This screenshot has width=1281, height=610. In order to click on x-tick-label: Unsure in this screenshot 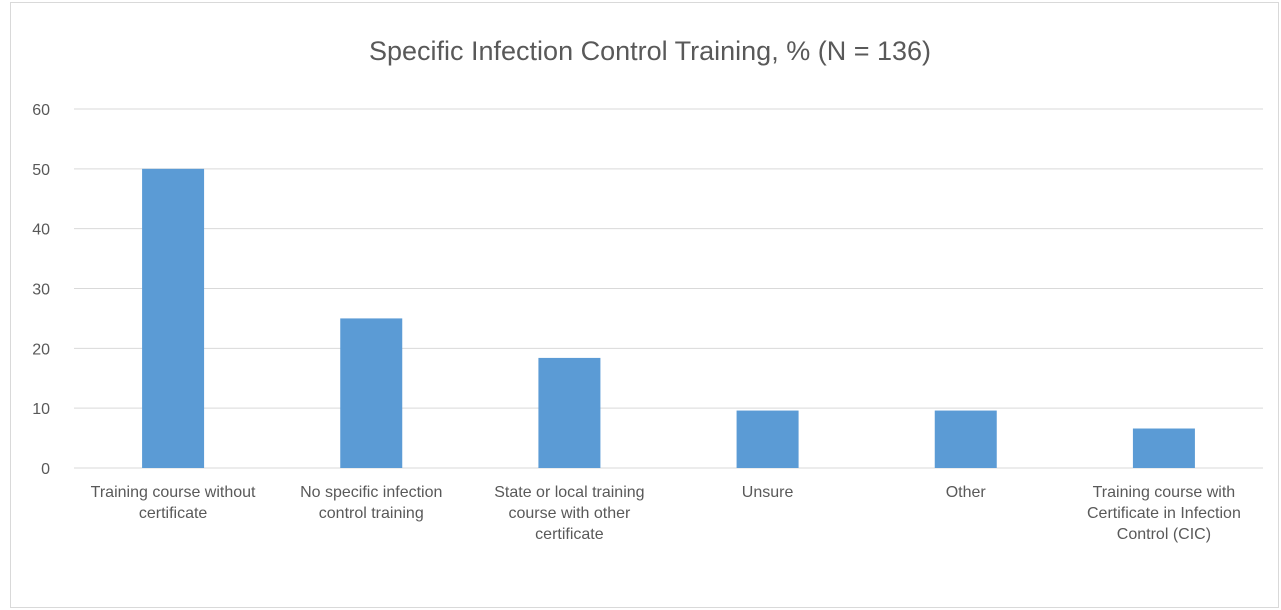, I will do `click(768, 492)`.